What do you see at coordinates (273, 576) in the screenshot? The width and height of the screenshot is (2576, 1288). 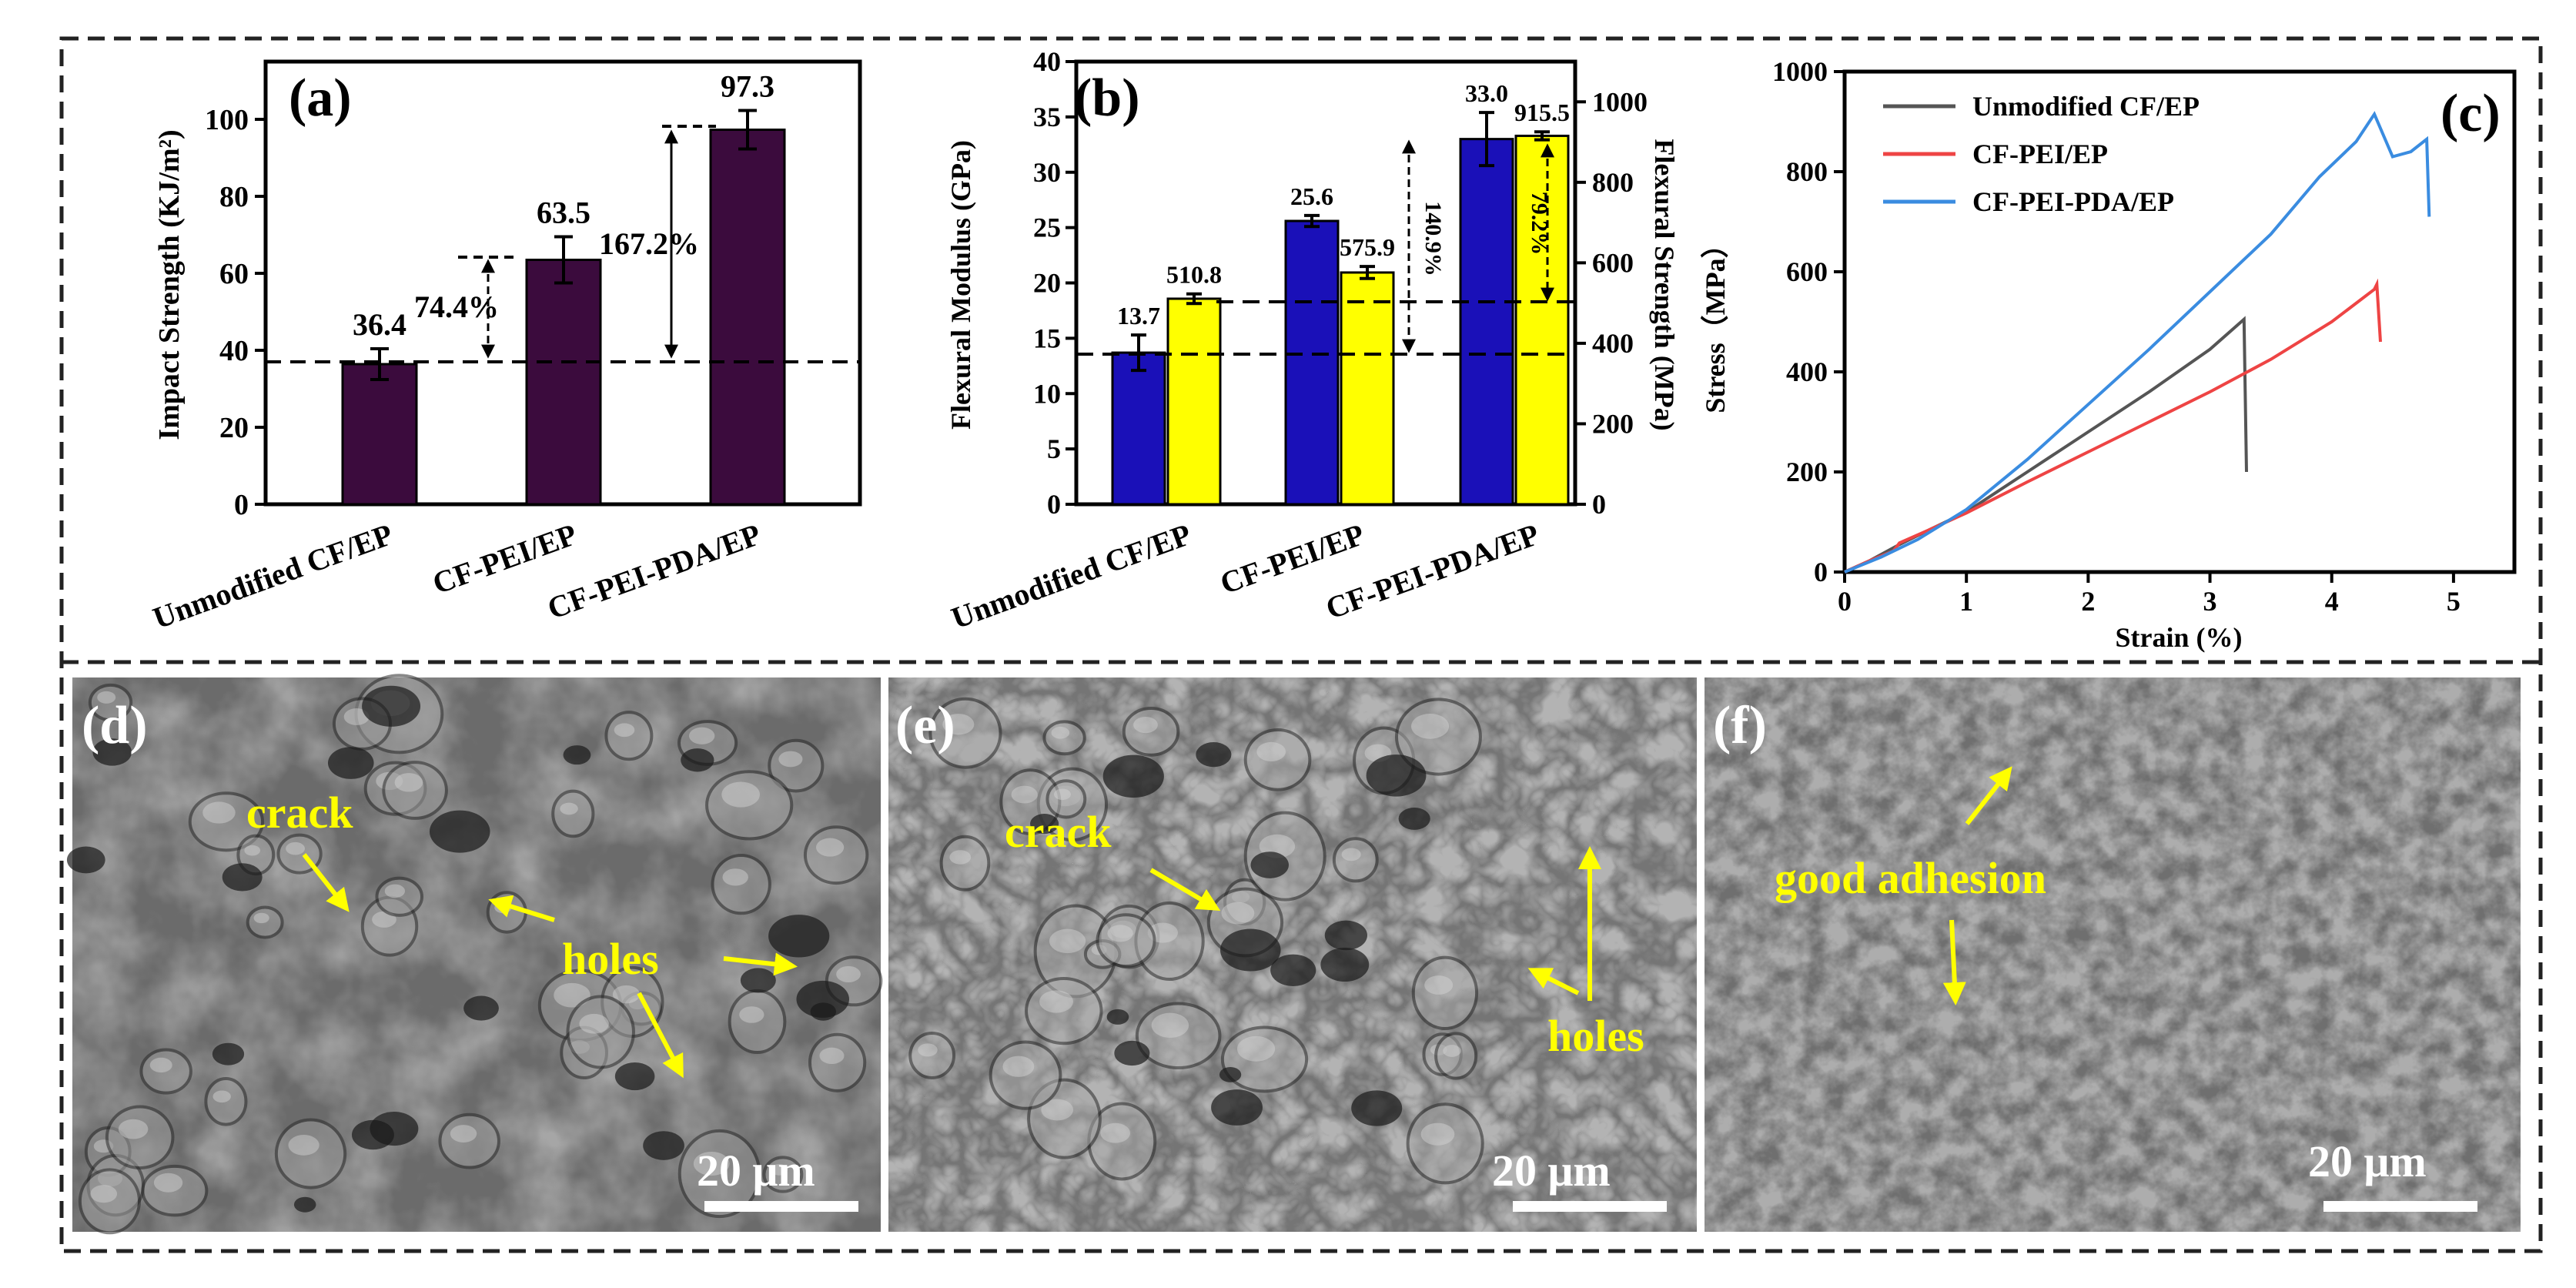 I see `panel-a-xtick-label: Unmodified CF/EP` at bounding box center [273, 576].